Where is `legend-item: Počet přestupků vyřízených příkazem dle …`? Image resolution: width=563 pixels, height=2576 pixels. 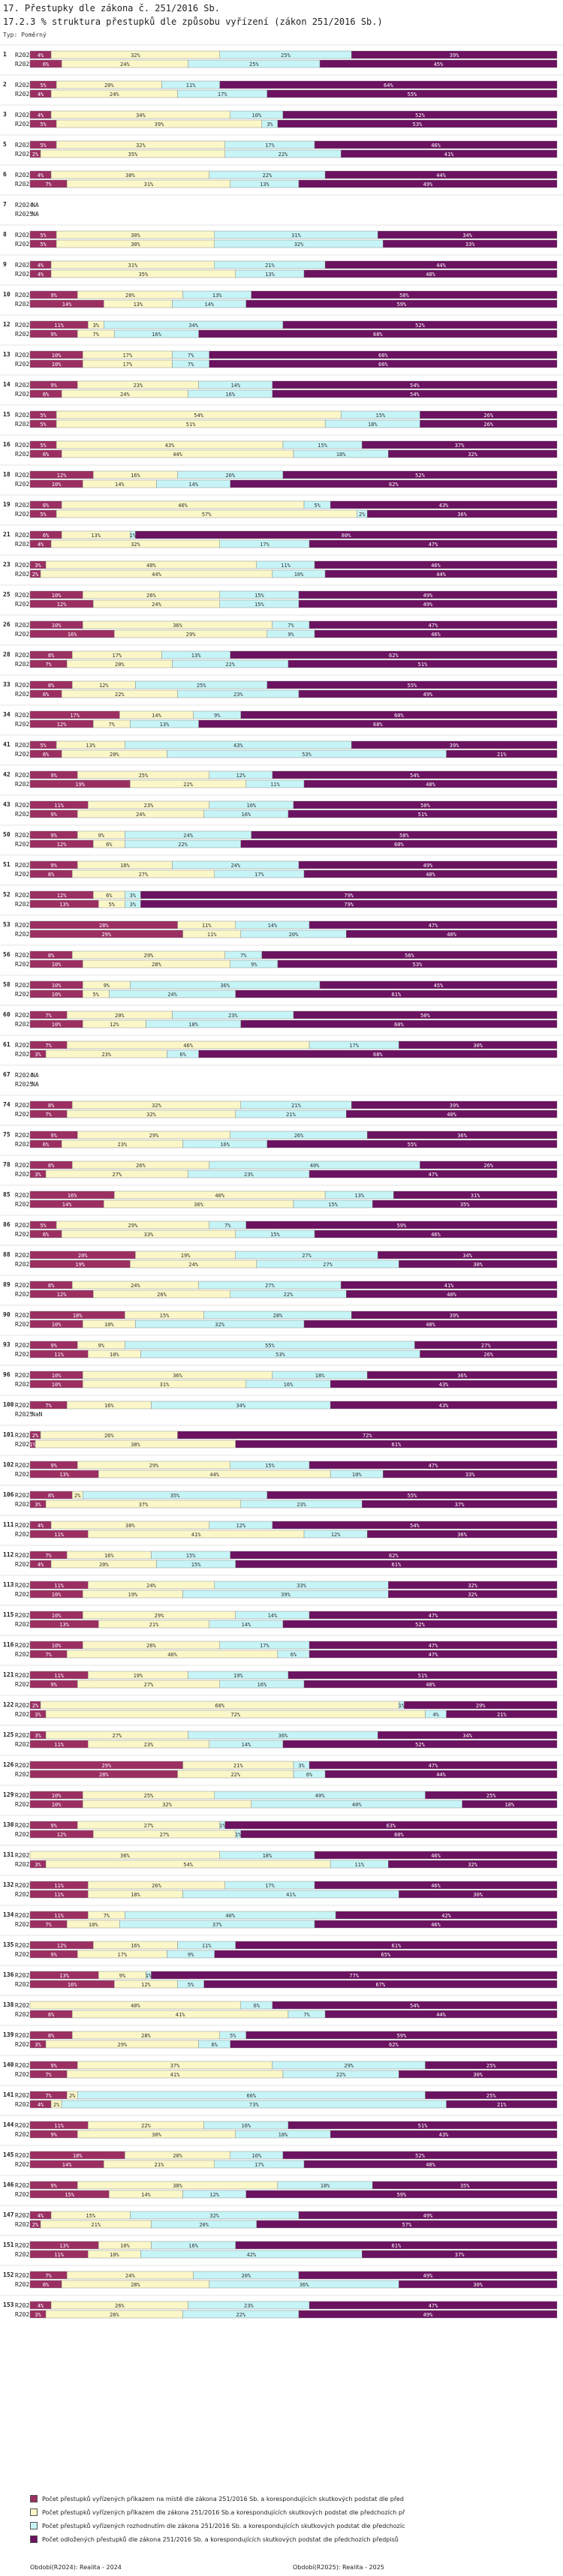 legend-item: Počet přestupků vyřízených příkazem dle … is located at coordinates (217, 2512).